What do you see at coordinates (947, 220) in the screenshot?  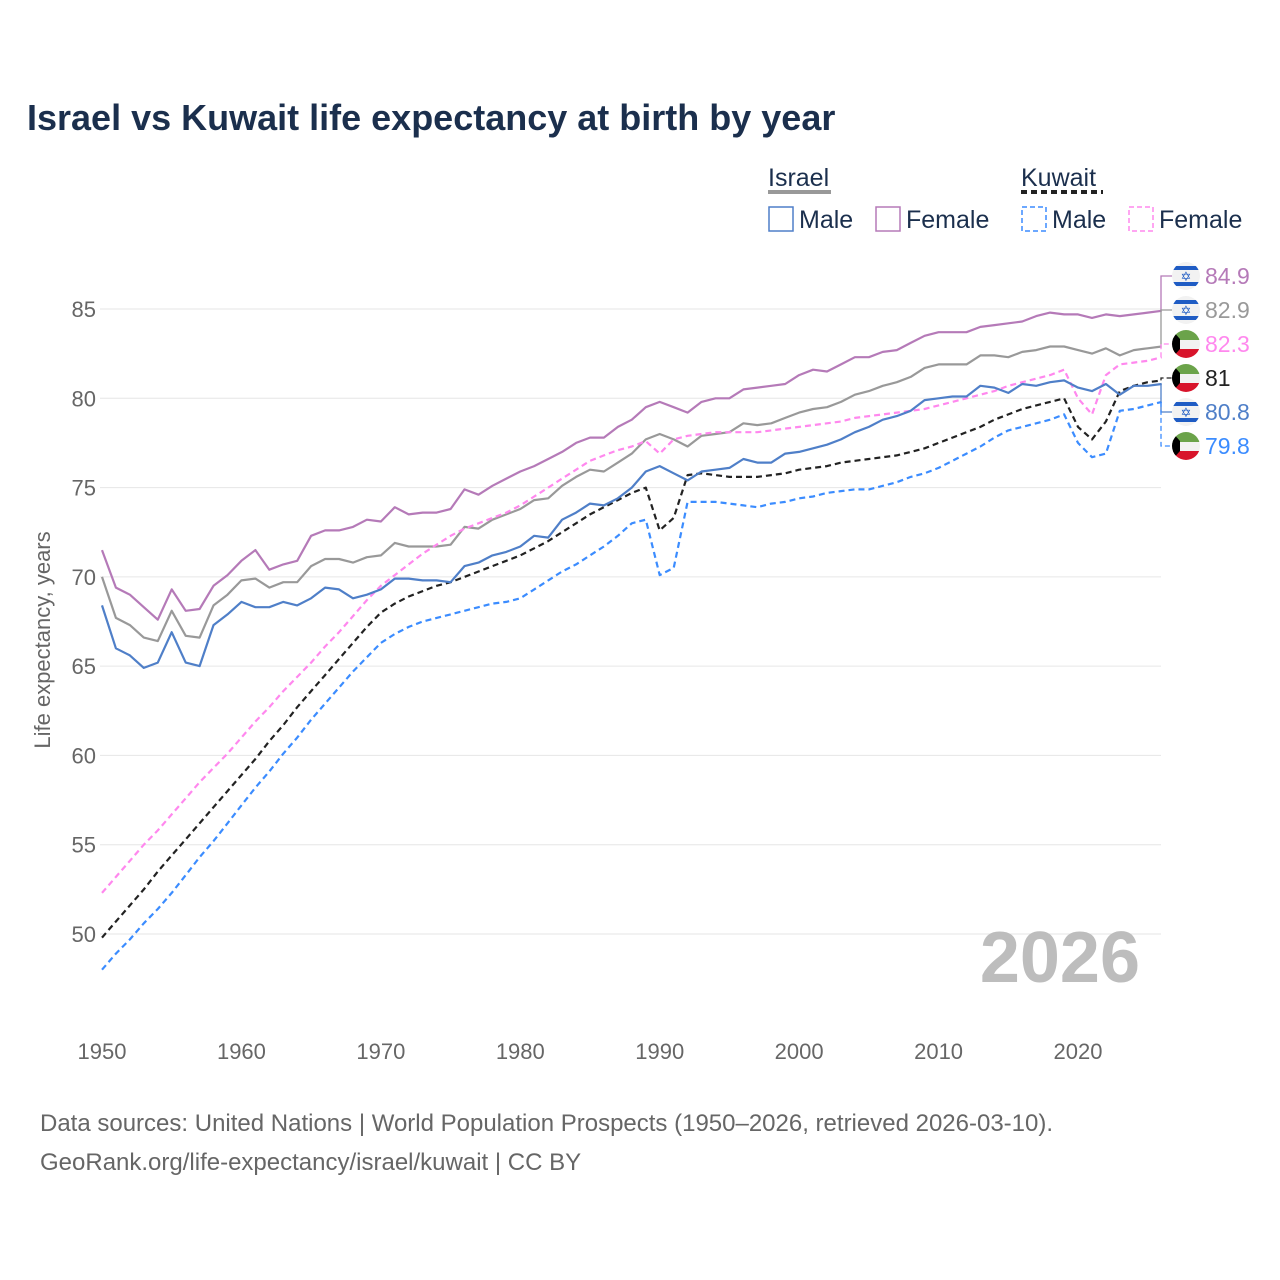 I see `legend-israel-female: Female` at bounding box center [947, 220].